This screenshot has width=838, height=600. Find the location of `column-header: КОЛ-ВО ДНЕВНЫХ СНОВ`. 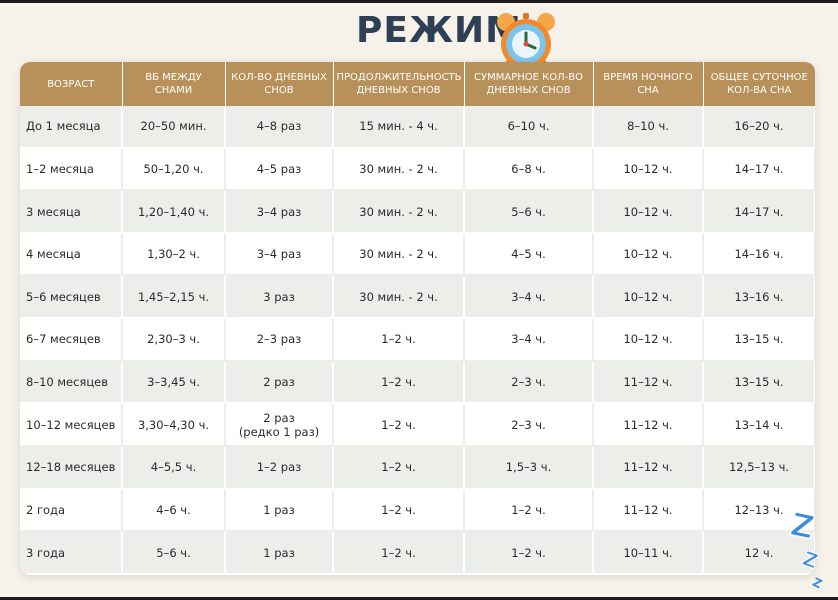

column-header: КОЛ-ВО ДНЕВНЫХ СНОВ is located at coordinates (279, 84).